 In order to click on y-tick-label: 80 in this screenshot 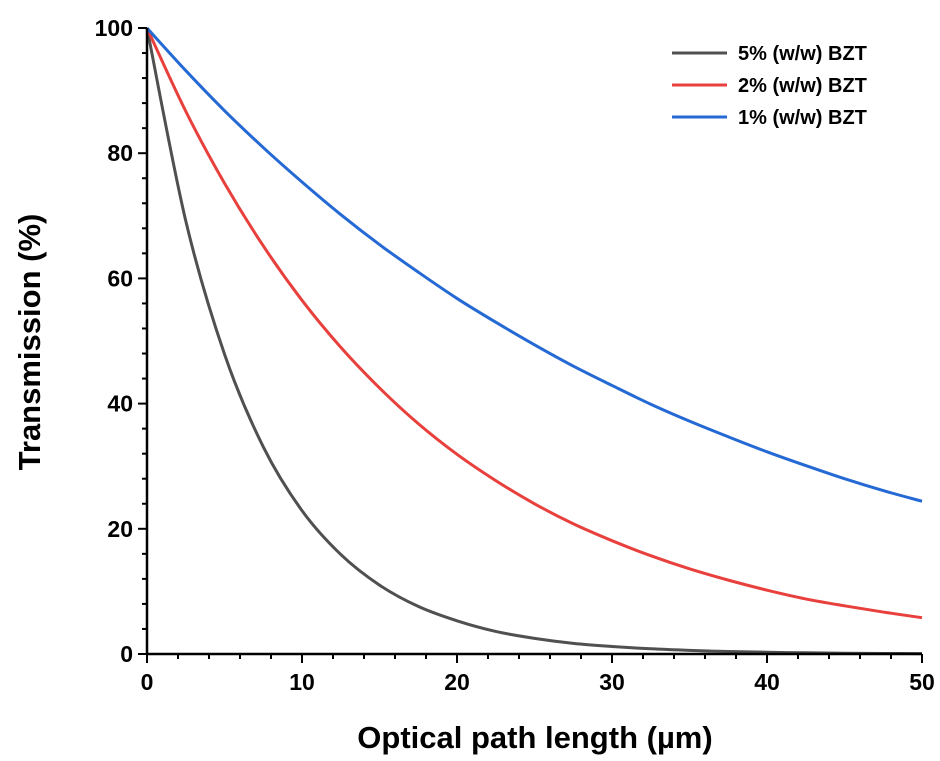, I will do `click(120, 153)`.